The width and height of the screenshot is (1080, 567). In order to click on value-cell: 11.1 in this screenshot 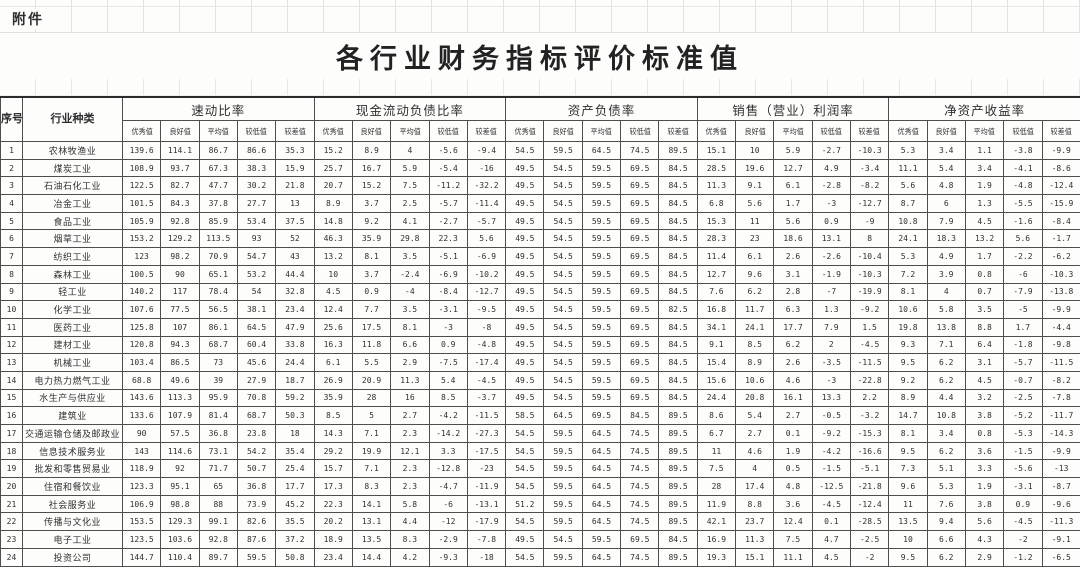, I will do `click(793, 557)`.